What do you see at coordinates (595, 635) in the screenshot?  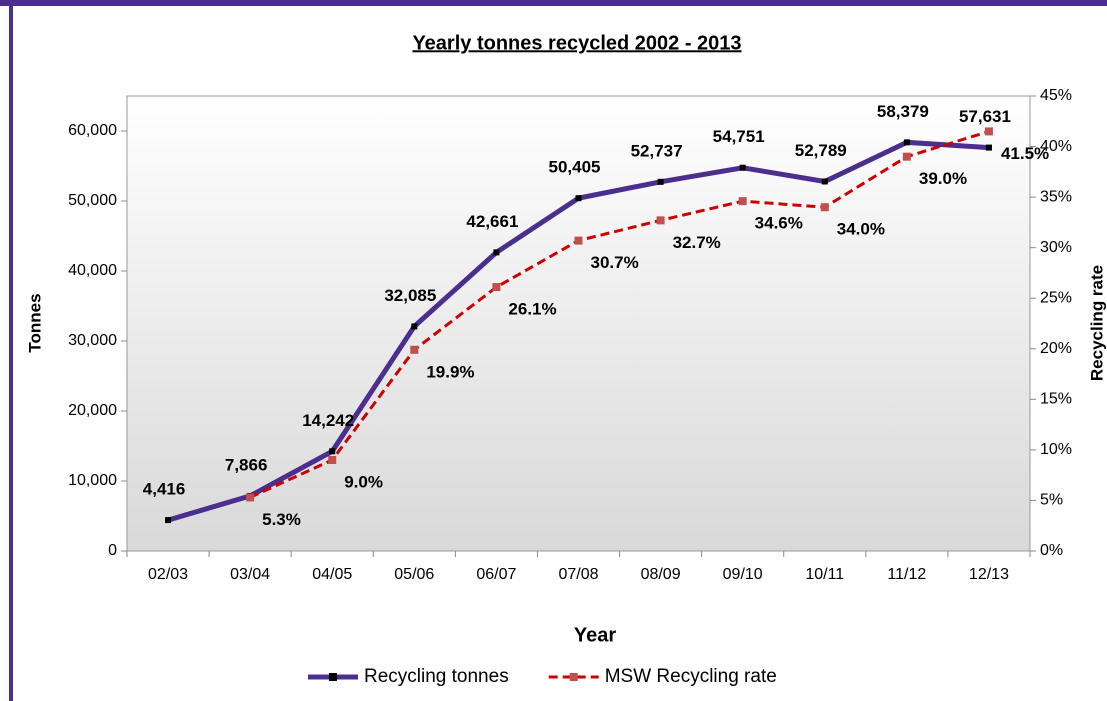 I see `x-axis-title: Year` at bounding box center [595, 635].